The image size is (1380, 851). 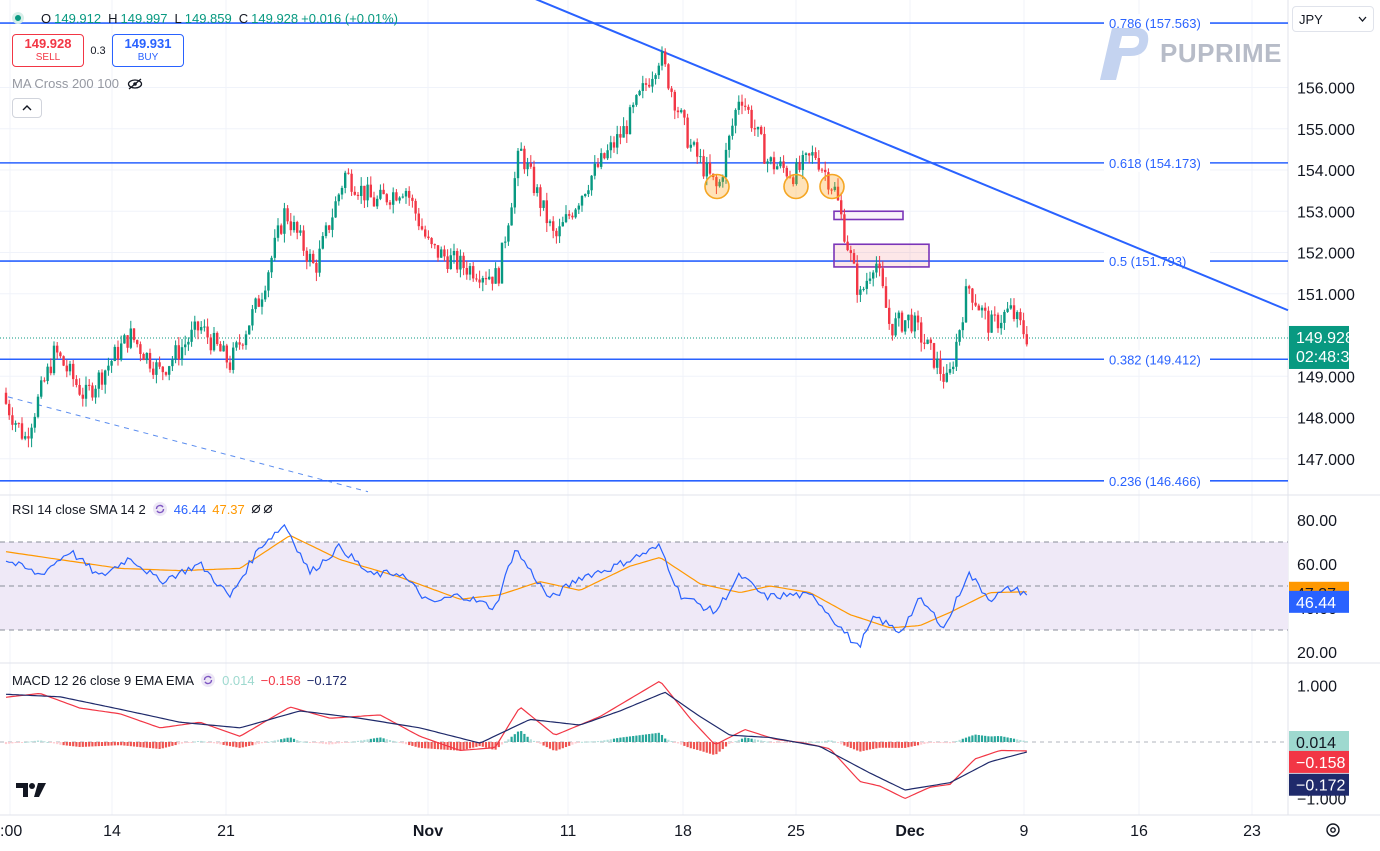 I want to click on chevron-down-icon, so click(x=1362, y=19).